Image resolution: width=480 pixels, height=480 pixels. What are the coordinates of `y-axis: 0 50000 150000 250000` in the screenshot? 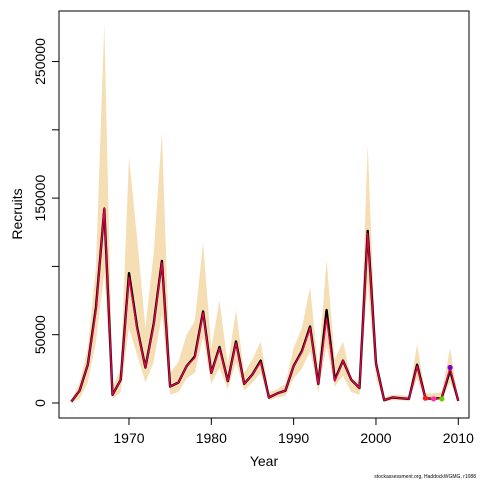 It's located at (45, 222).